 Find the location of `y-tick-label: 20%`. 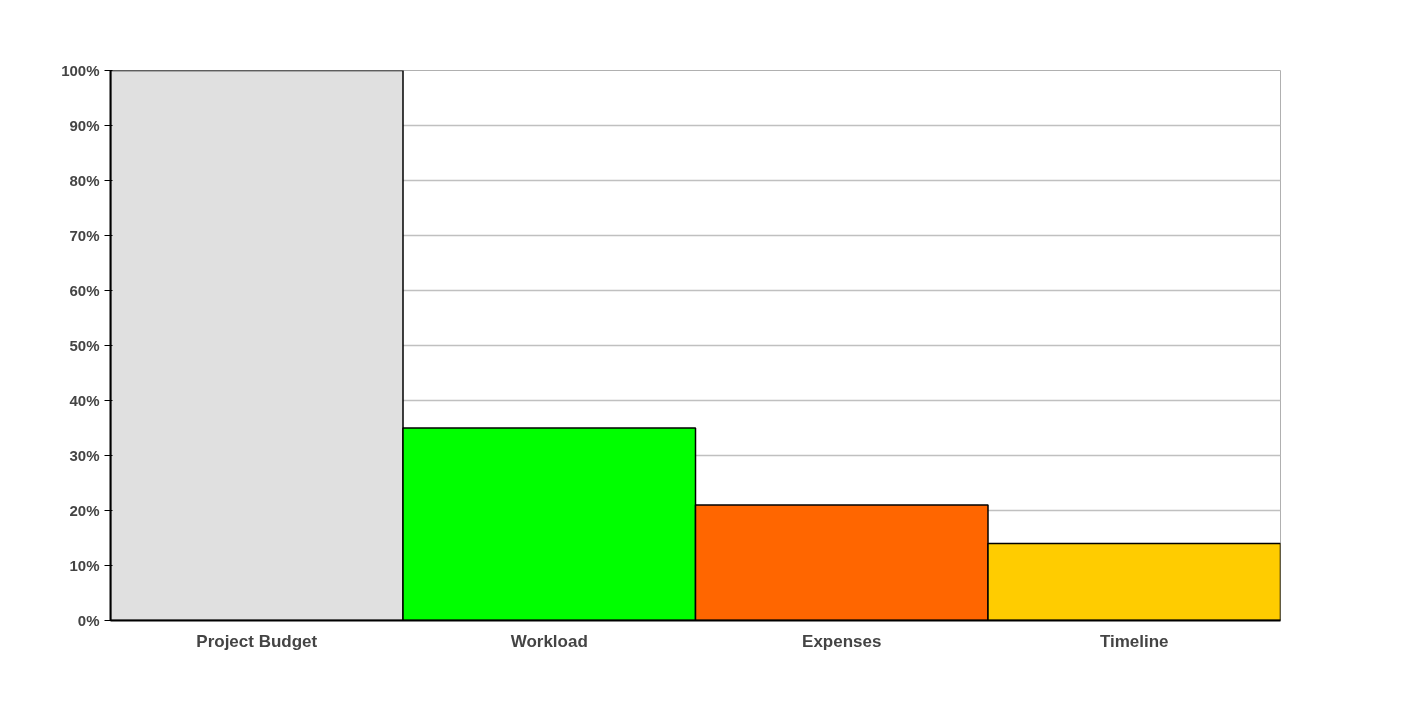

y-tick-label: 20% is located at coordinates (84, 510).